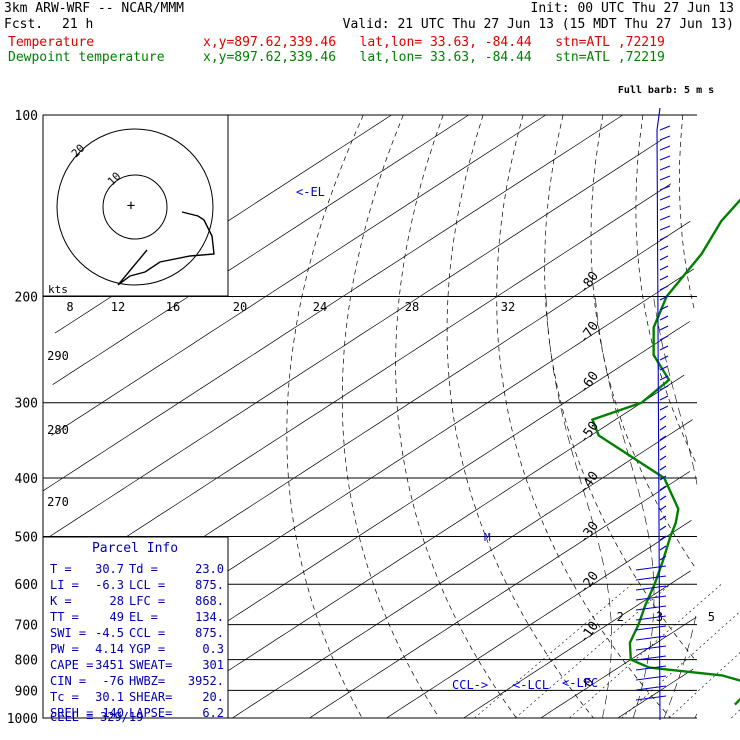 The height and width of the screenshot is (740, 740). Describe the element at coordinates (117, 617) in the screenshot. I see `parcel-param-value: 49` at that location.